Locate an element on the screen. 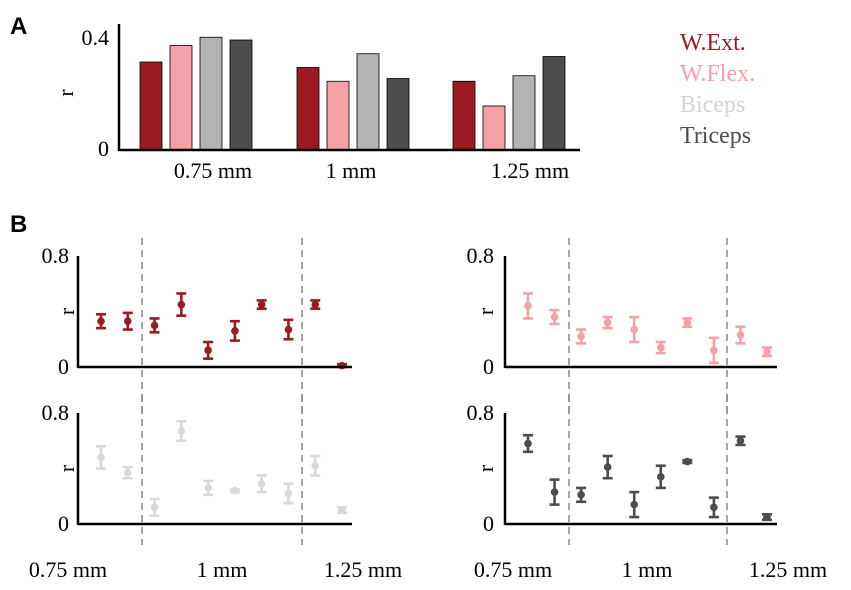  y-tick-top: 0.8 is located at coordinates (481, 255).